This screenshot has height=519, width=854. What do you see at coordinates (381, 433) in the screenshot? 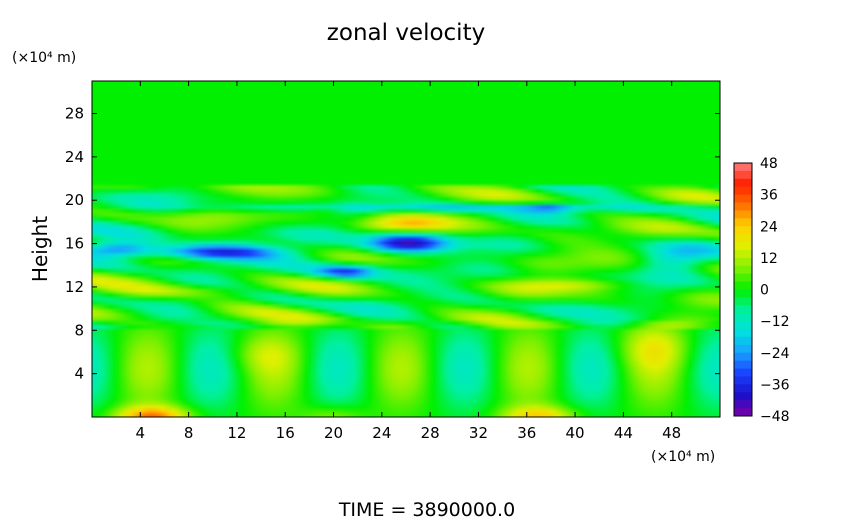
I see `x-tick-label: 24` at bounding box center [381, 433].